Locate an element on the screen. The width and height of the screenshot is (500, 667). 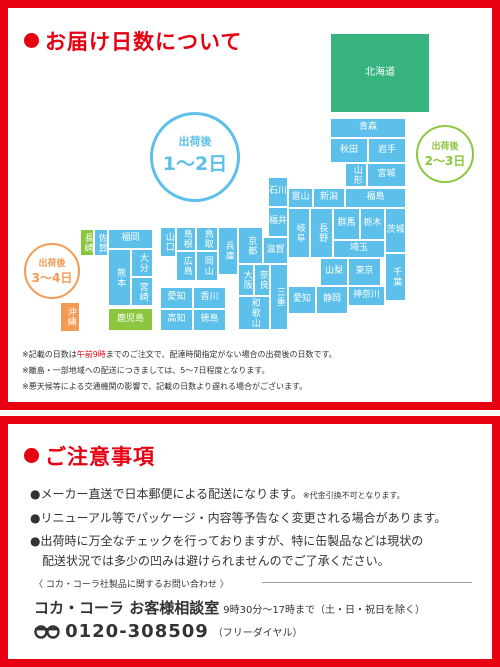
pref-miyagi: 宮城 is located at coordinates (386, 175).